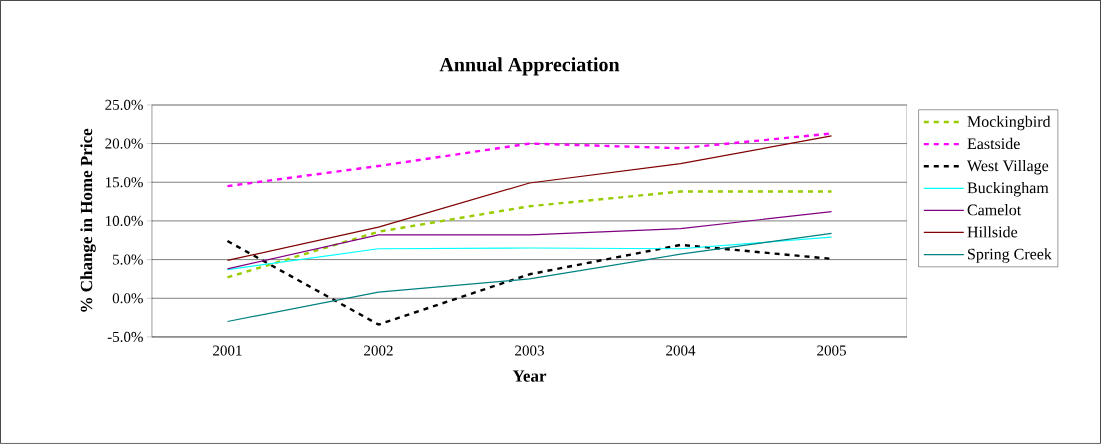 This screenshot has width=1101, height=444. What do you see at coordinates (124, 105) in the screenshot?
I see `y-tick-label: 25.0%` at bounding box center [124, 105].